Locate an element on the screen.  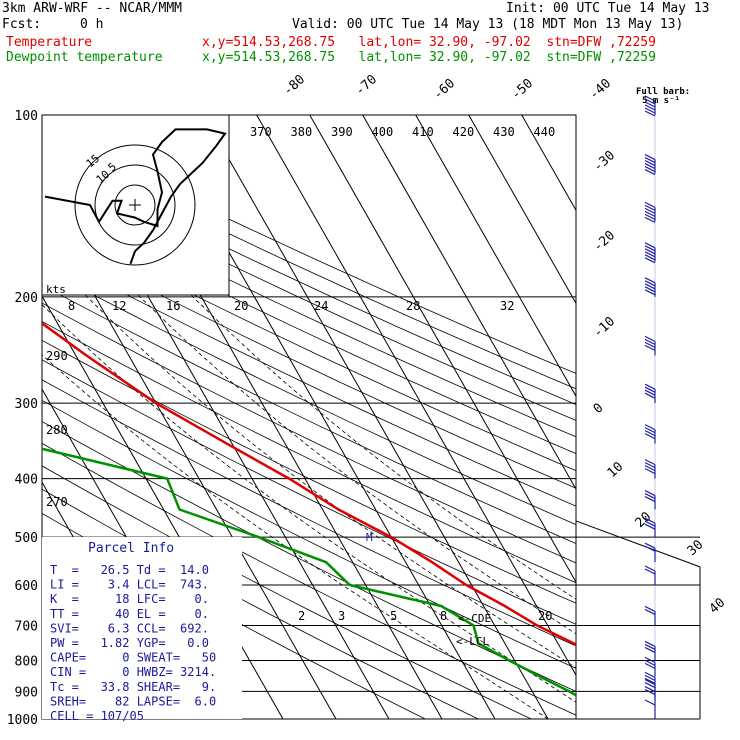
temperature-tick-label: -20 is located at coordinates (604, 241).